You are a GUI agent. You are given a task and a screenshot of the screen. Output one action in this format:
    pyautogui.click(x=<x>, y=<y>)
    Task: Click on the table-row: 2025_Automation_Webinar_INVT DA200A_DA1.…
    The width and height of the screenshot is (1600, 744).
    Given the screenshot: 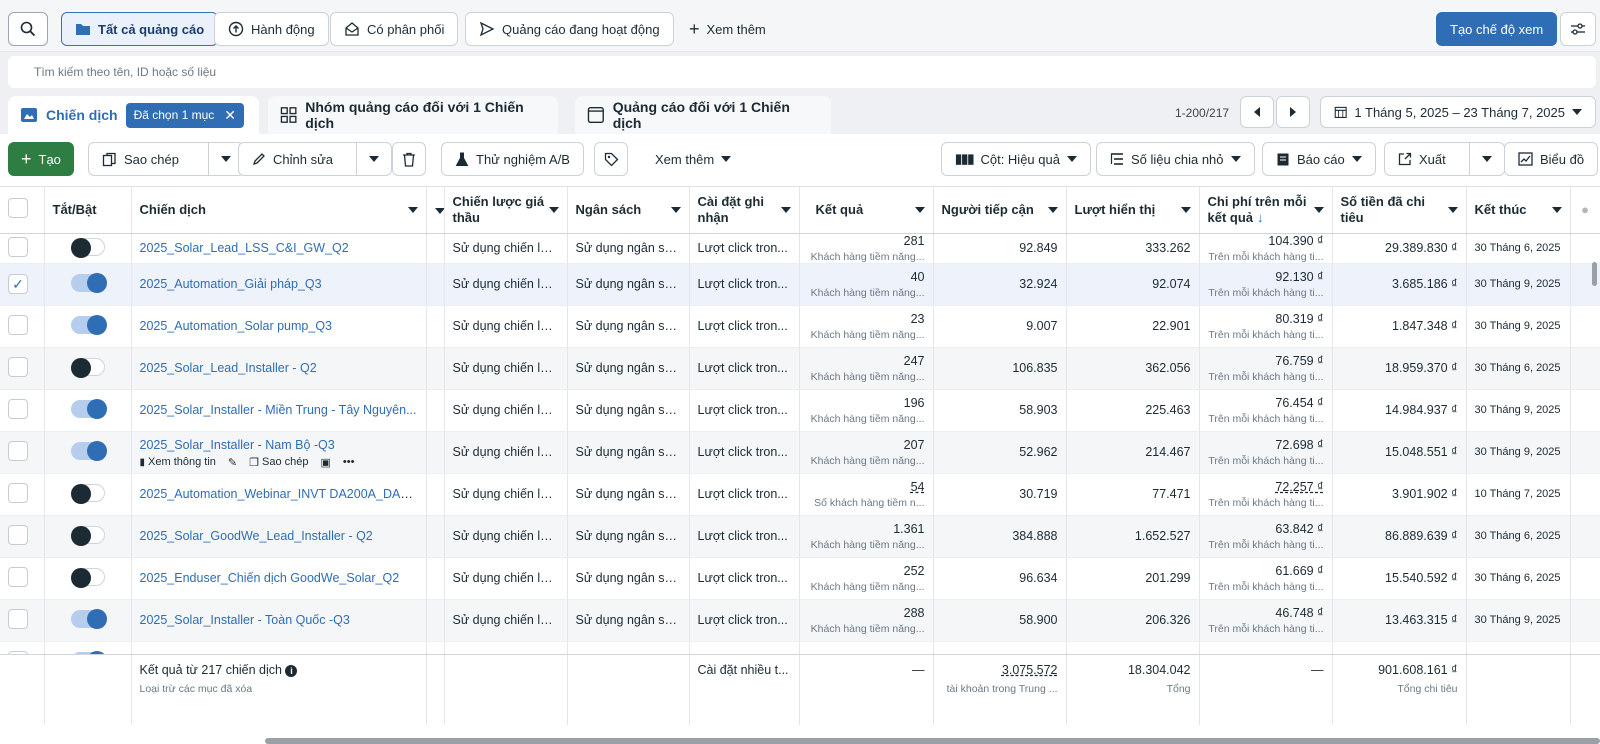 What is the action you would take?
    pyautogui.click(x=800, y=494)
    